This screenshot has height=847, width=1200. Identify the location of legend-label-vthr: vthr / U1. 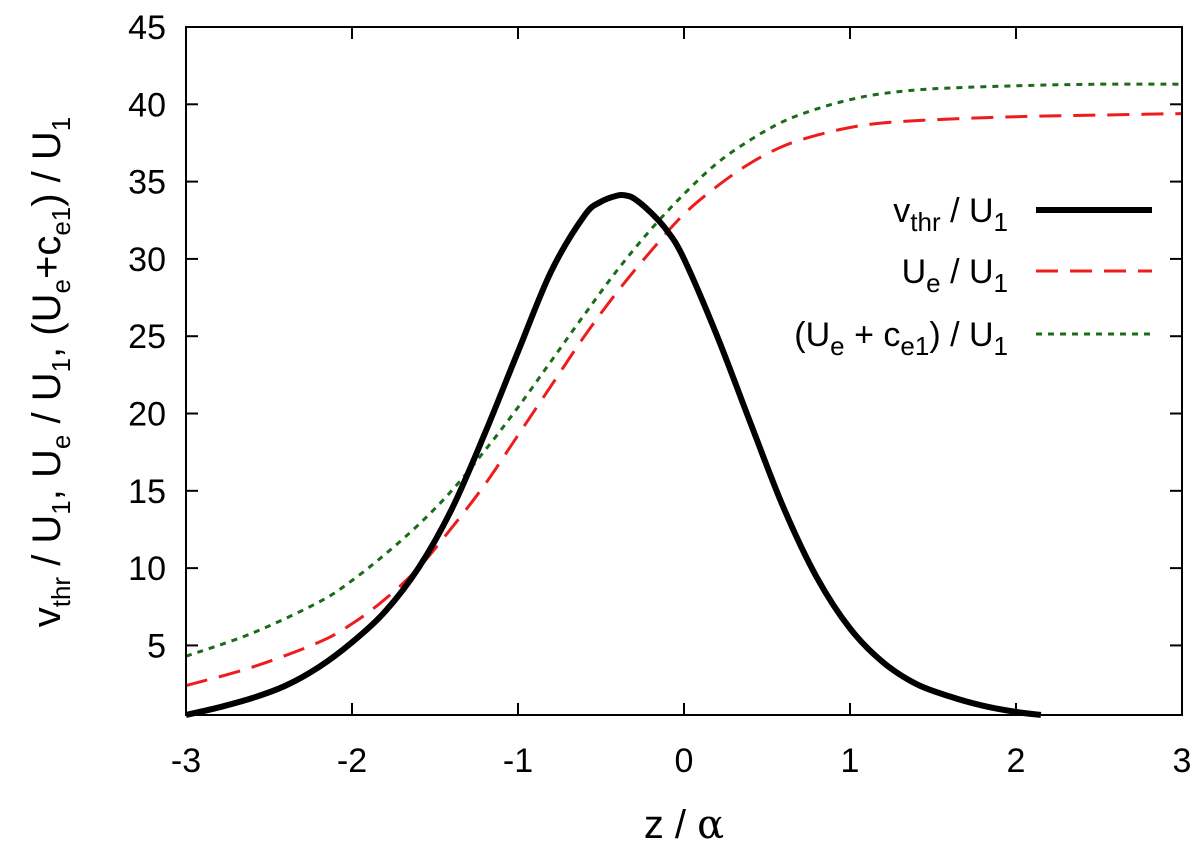
(950, 214).